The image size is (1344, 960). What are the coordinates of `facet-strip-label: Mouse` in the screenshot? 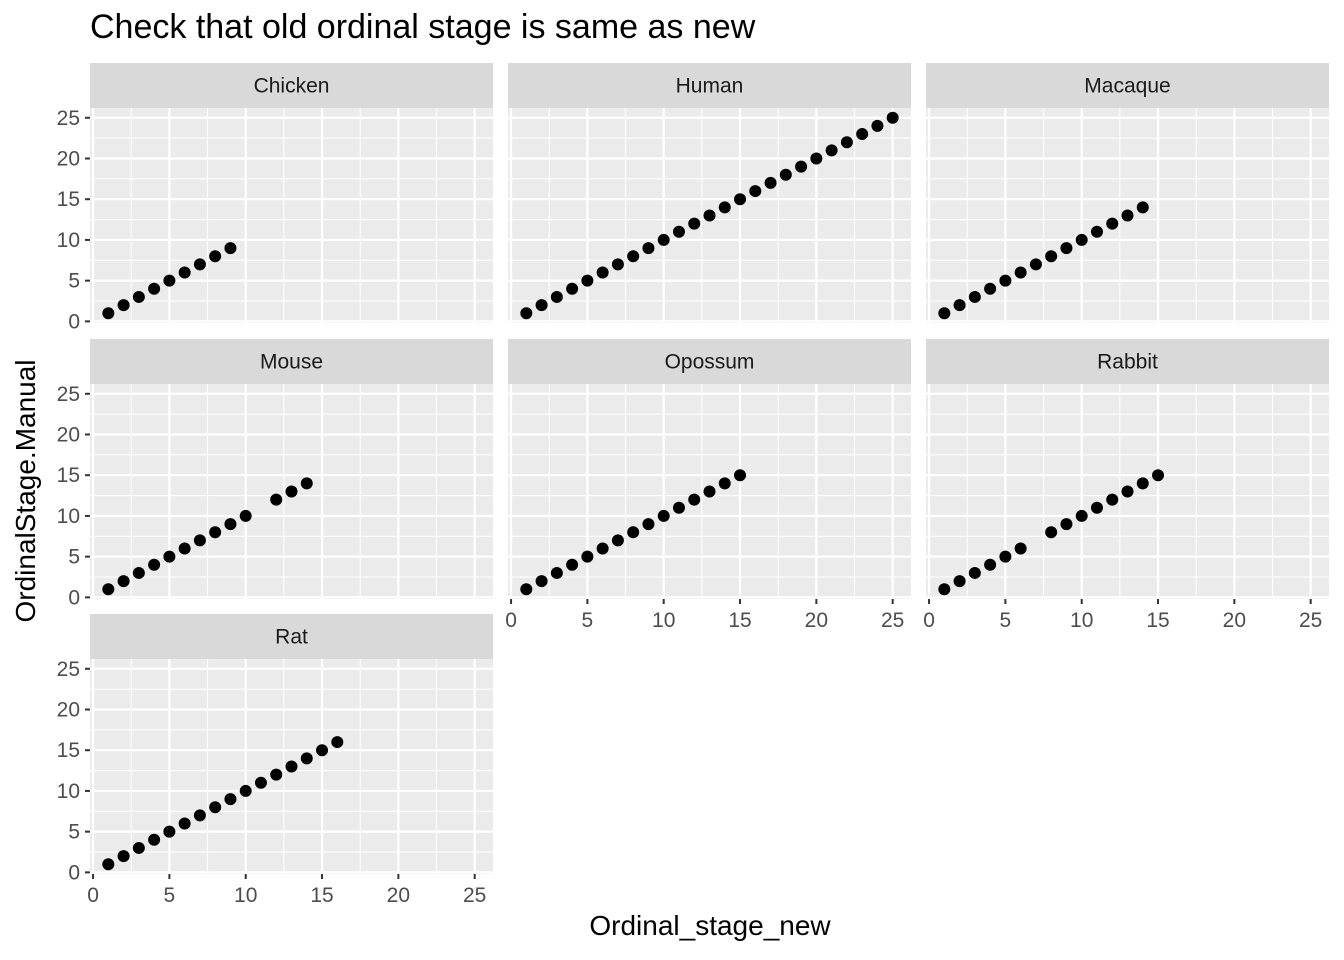 It's located at (291, 362).